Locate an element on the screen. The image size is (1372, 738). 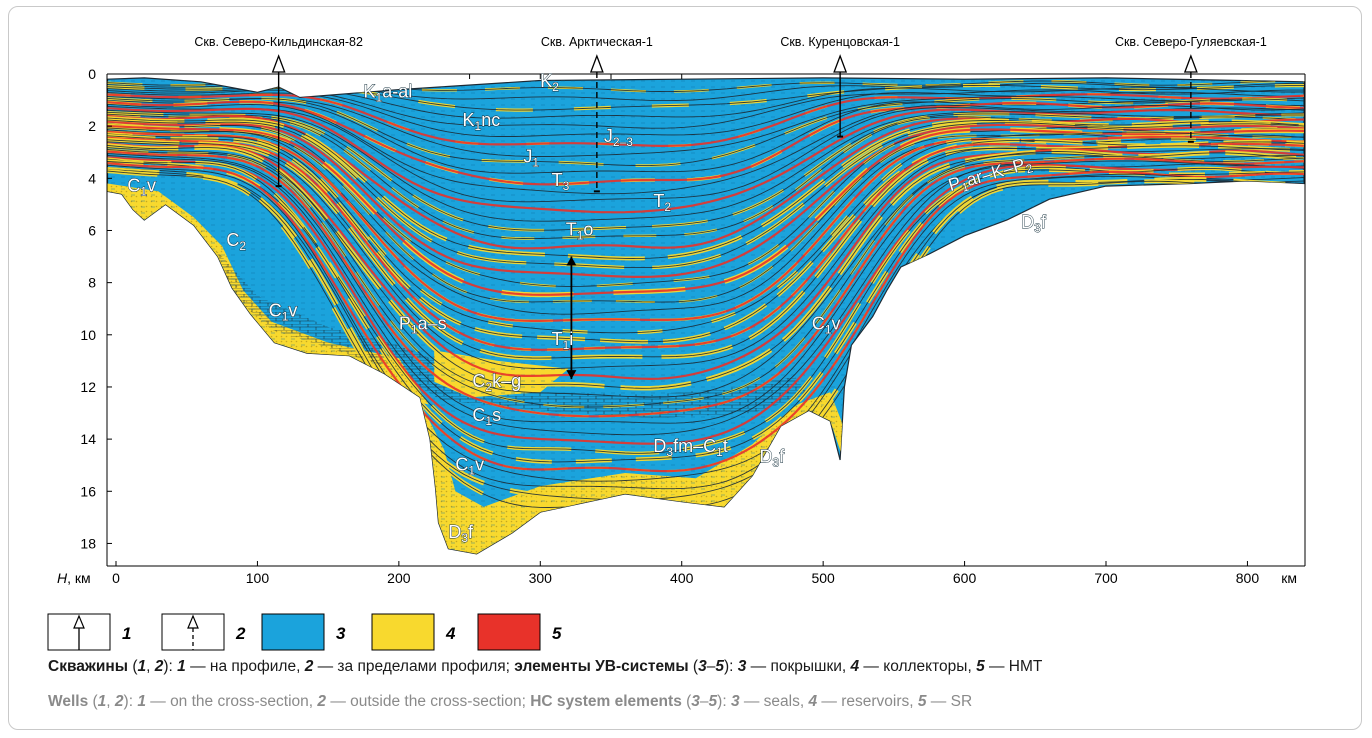
stratigraphic-unit-label: P1a–s is located at coordinates (423, 325).